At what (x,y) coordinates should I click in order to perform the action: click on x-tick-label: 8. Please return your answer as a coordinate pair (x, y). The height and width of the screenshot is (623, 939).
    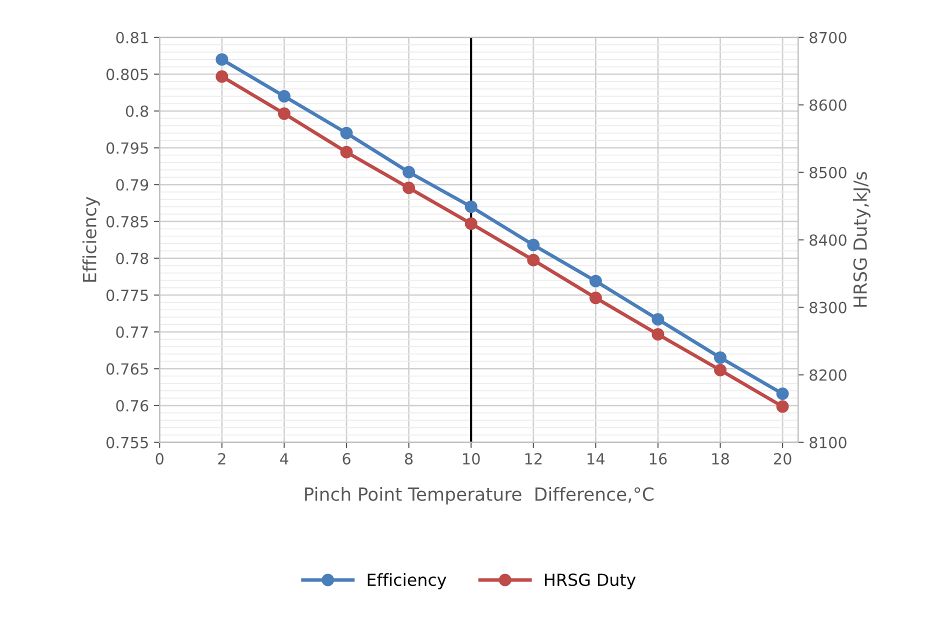
    Looking at the image, I should click on (408, 459).